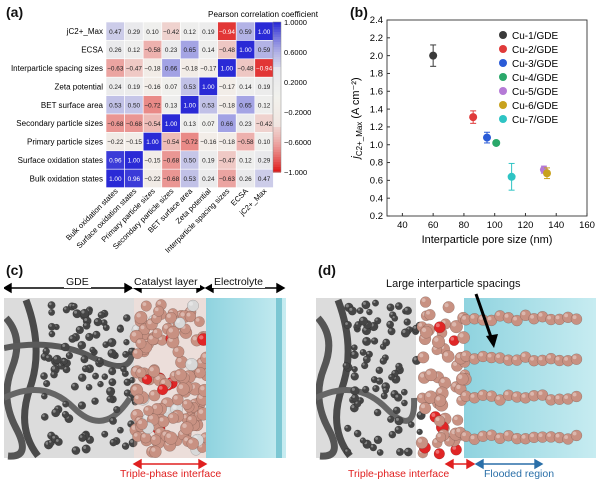  Describe the element at coordinates (535, 36) in the screenshot. I see `legend-label: Cu-1/GDE` at that location.